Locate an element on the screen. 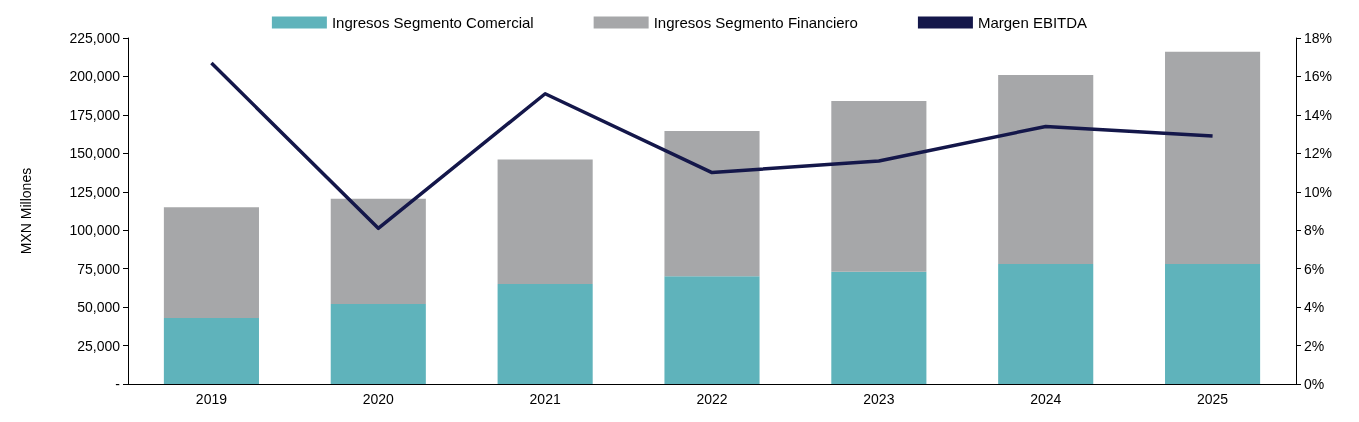 This screenshot has height=422, width=1359. y2-tick-label: 4% is located at coordinates (1314, 307).